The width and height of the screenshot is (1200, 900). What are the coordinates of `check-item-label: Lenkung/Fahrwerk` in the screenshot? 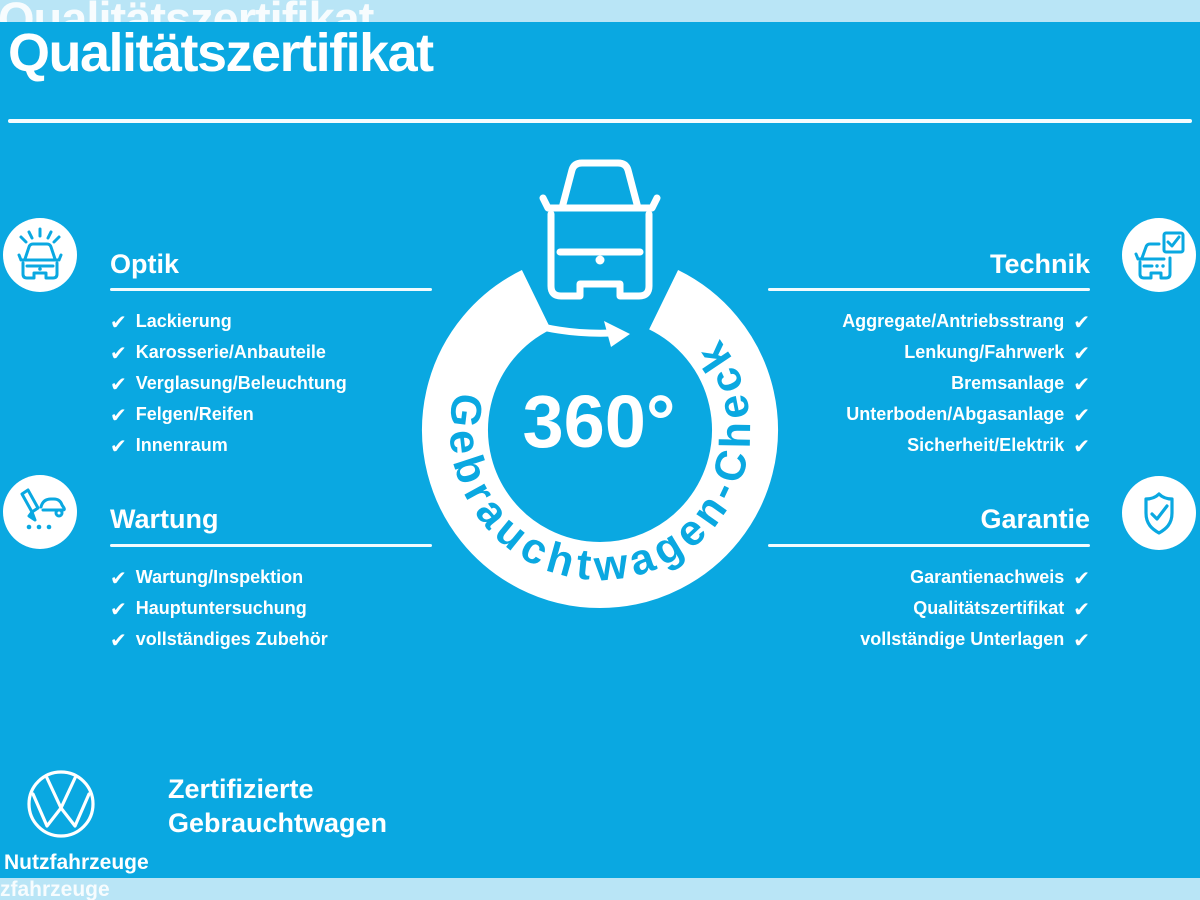 It's located at (984, 352).